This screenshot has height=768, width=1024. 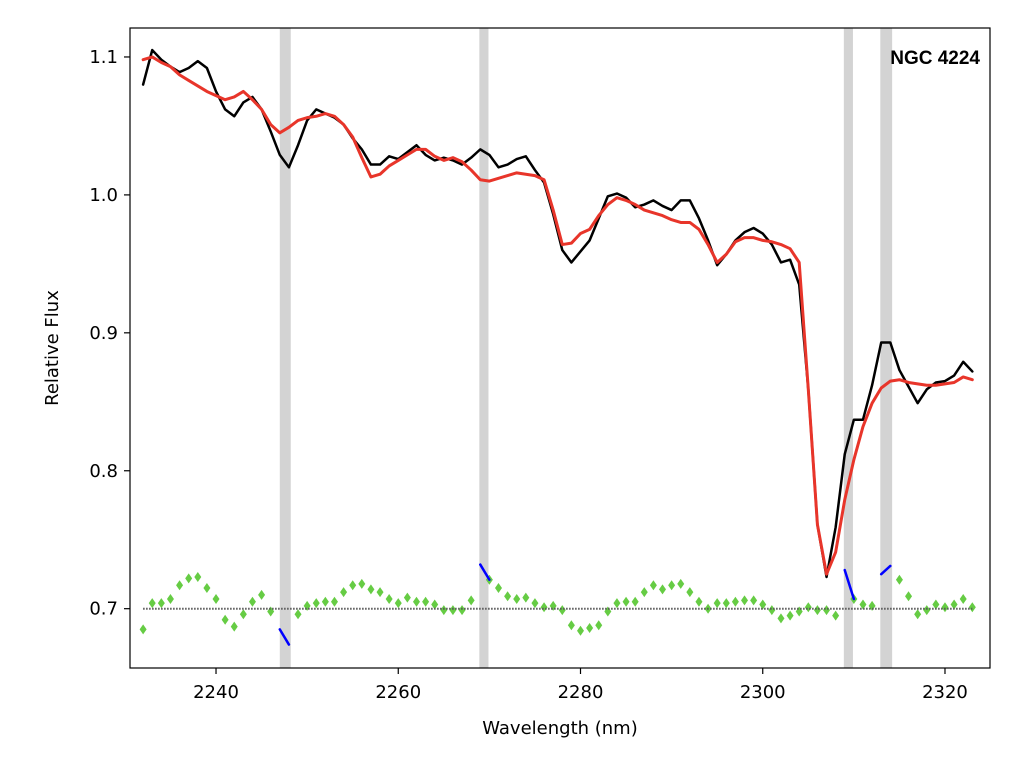 What do you see at coordinates (103, 57) in the screenshot?
I see `y-tick-label: 1.1` at bounding box center [103, 57].